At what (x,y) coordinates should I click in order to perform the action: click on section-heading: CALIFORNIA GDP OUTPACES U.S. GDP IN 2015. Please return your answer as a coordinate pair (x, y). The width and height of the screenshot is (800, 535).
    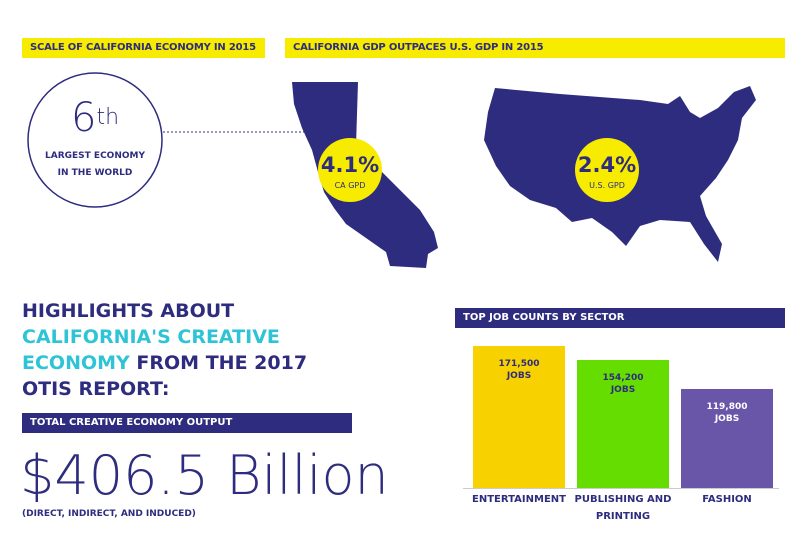
    Looking at the image, I should click on (535, 48).